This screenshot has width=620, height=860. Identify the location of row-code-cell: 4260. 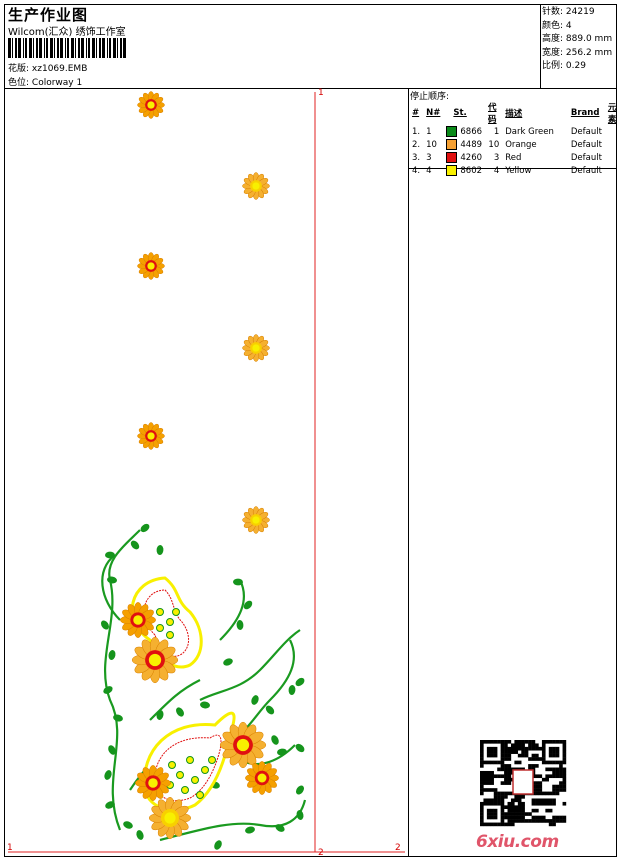
(464, 157).